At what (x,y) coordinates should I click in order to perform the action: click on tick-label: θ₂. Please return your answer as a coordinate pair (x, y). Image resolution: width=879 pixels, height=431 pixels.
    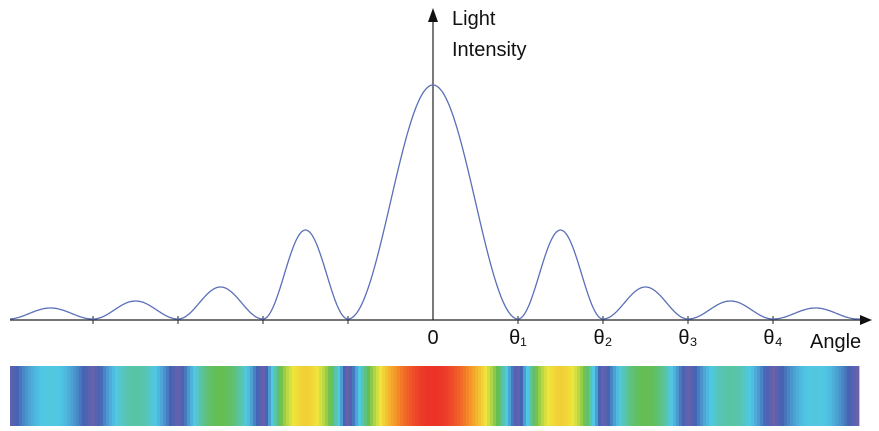
    Looking at the image, I should click on (603, 338).